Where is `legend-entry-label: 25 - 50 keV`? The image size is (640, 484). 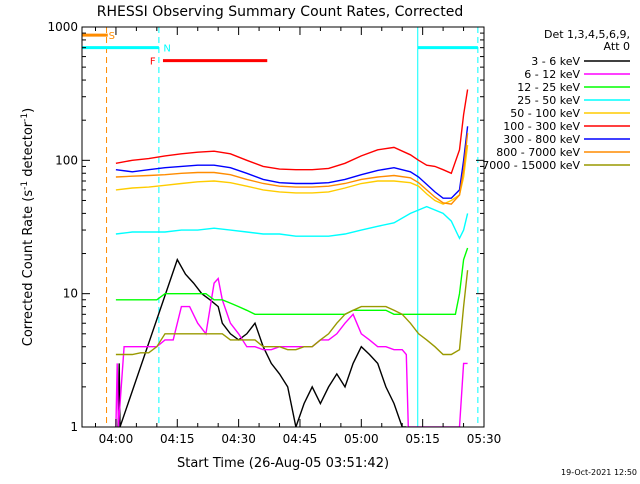 legend-entry-label: 25 - 50 keV is located at coordinates (548, 100).